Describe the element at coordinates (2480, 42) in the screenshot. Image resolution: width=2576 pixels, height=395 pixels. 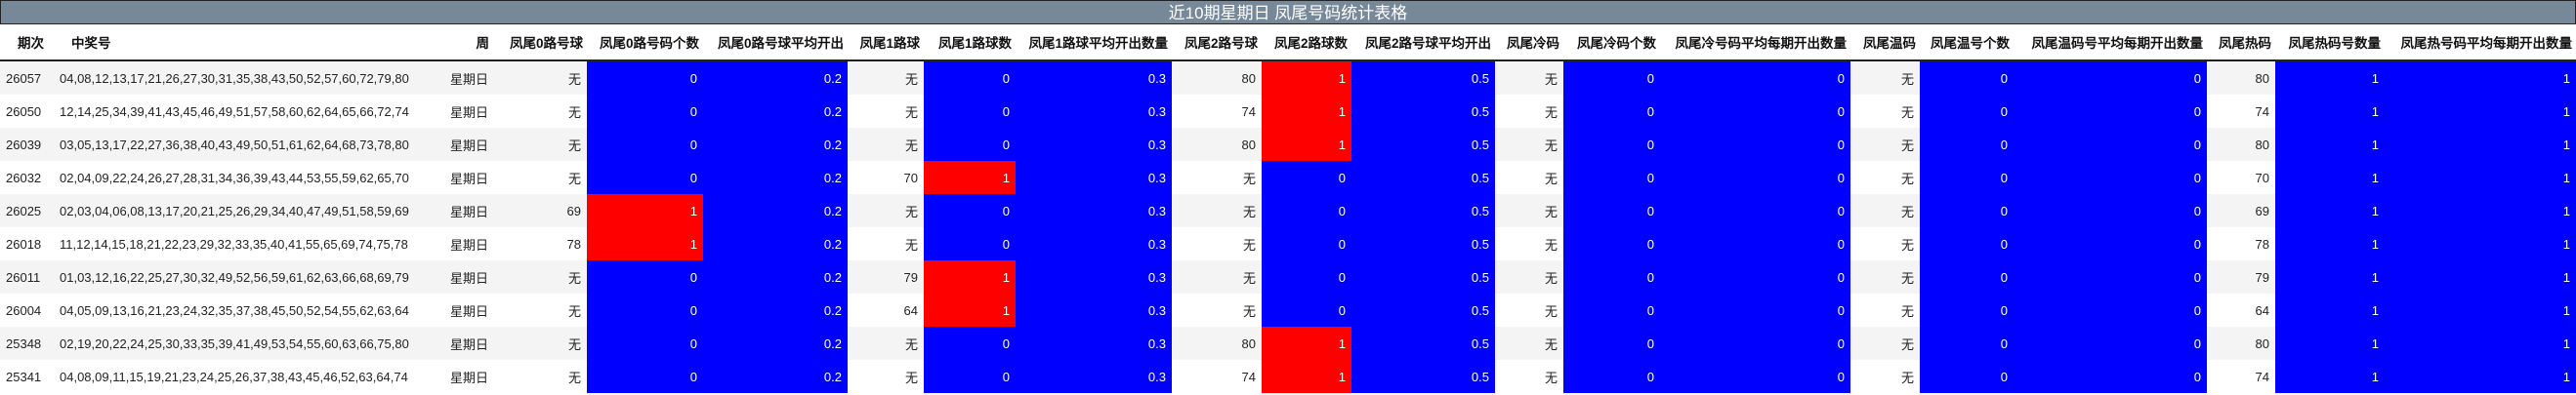
I see `header-hot-avg: 凤尾热号码平均每期开出数量` at that location.